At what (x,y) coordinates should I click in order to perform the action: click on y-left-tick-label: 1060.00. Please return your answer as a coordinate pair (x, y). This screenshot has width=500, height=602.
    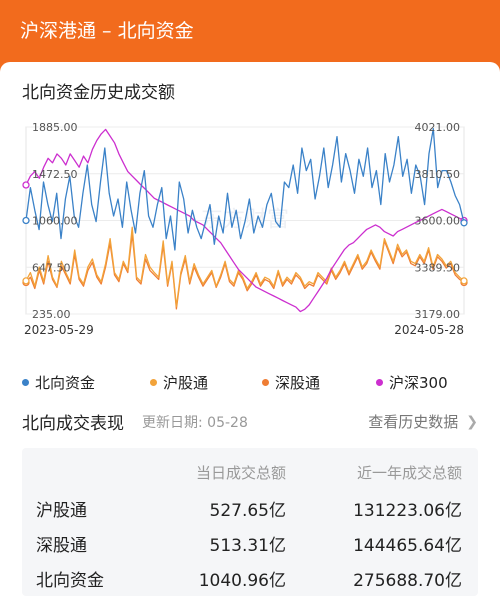
    Looking at the image, I should click on (55, 221).